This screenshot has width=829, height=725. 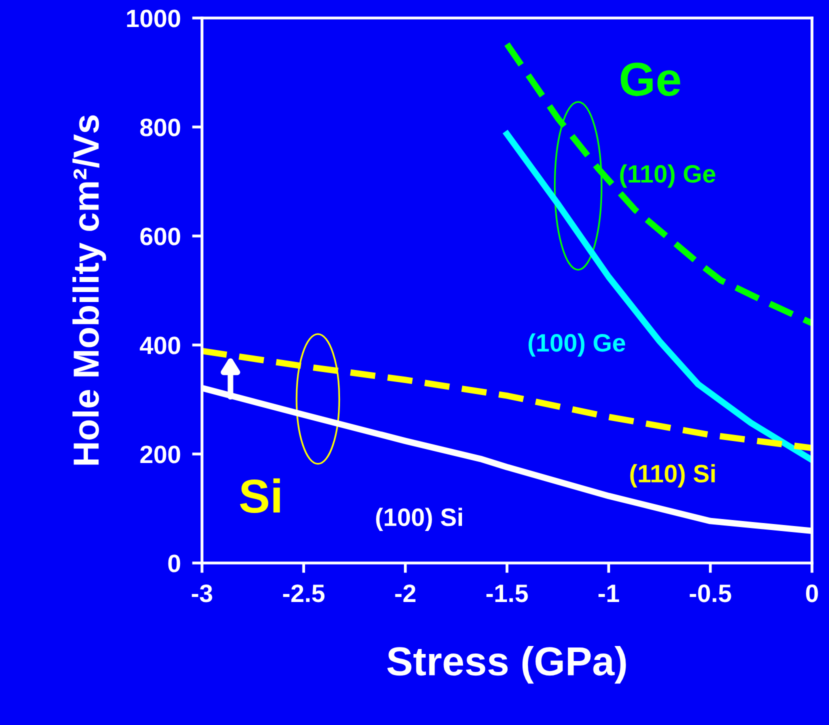 What do you see at coordinates (174, 563) in the screenshot?
I see `y-tick-label: 0` at bounding box center [174, 563].